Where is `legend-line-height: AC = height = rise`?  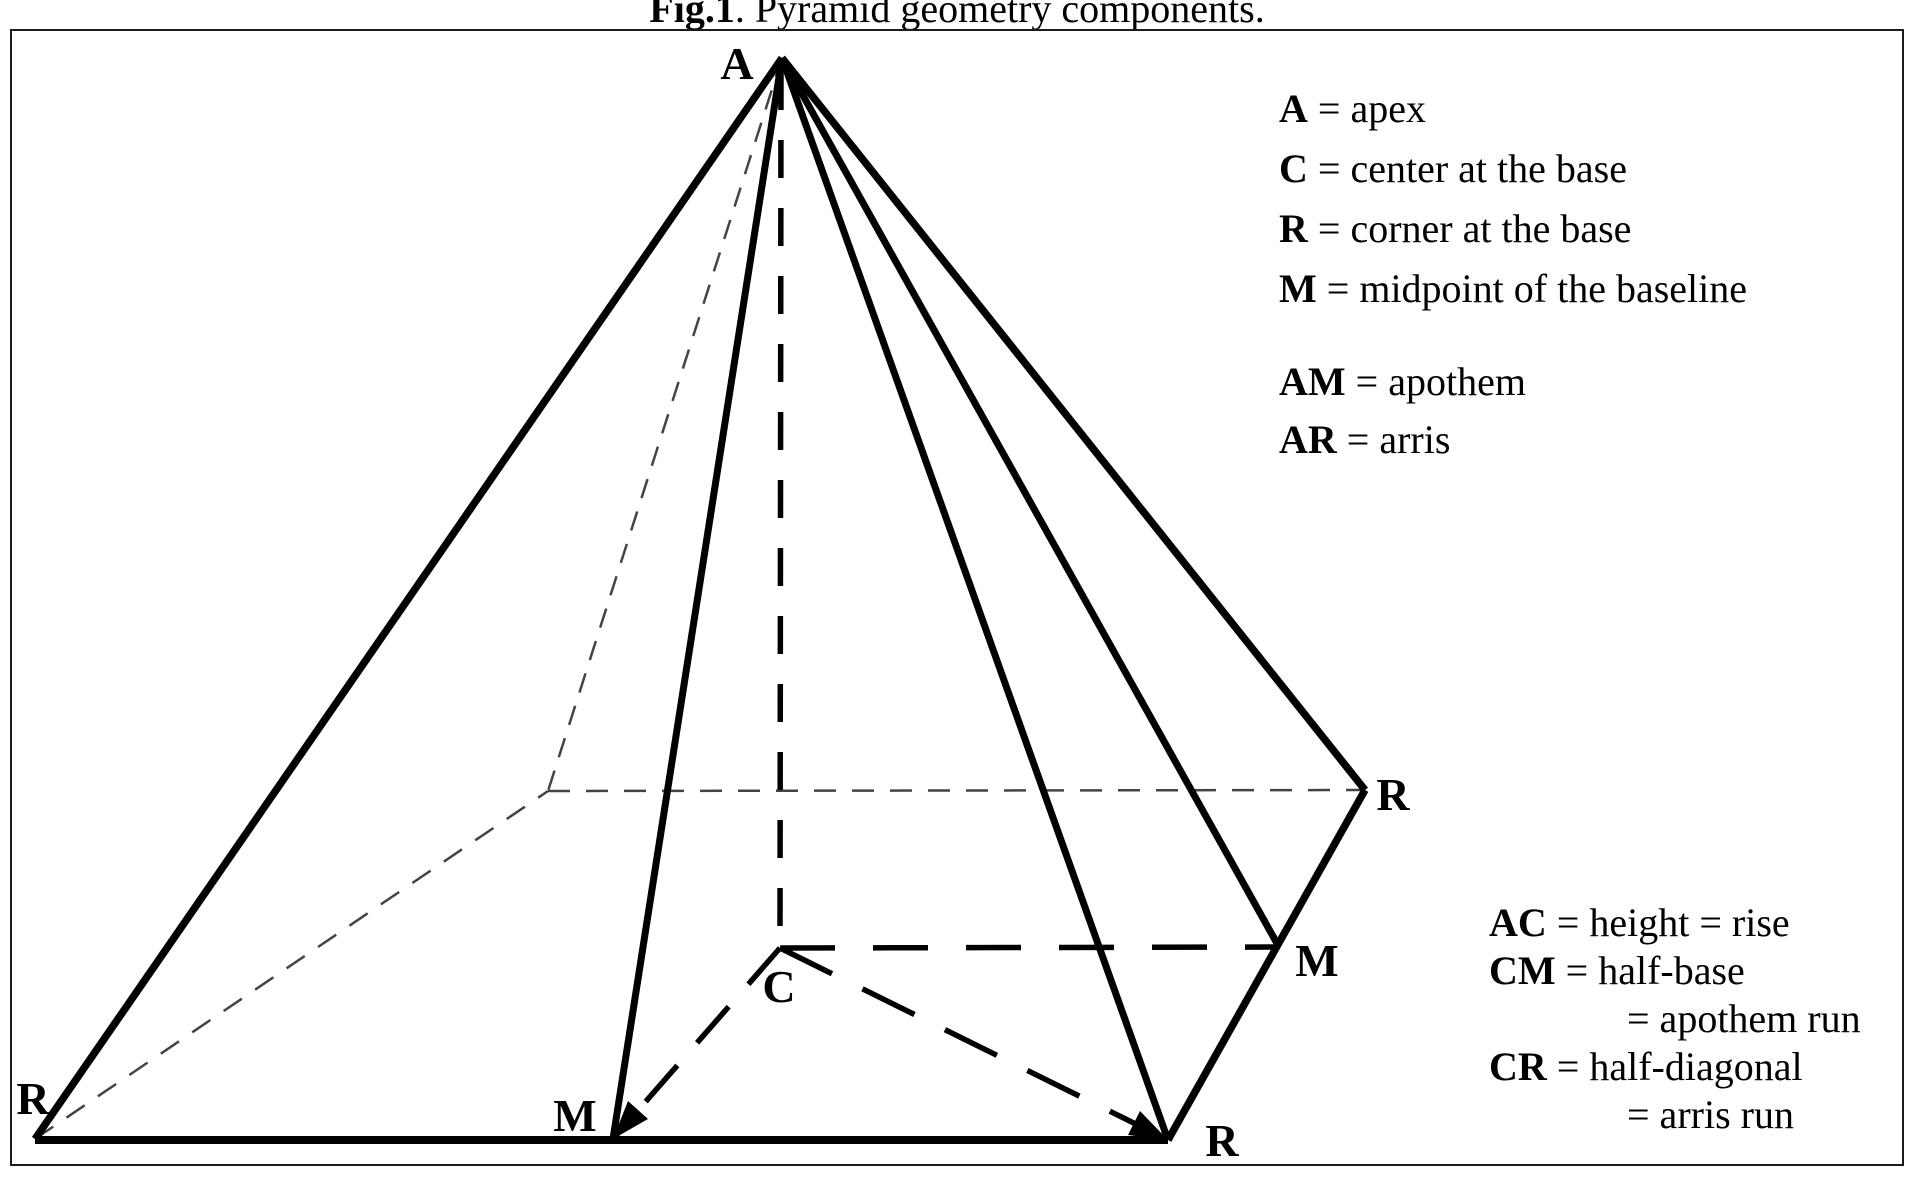 legend-line-height: AC = height = rise is located at coordinates (1675, 923).